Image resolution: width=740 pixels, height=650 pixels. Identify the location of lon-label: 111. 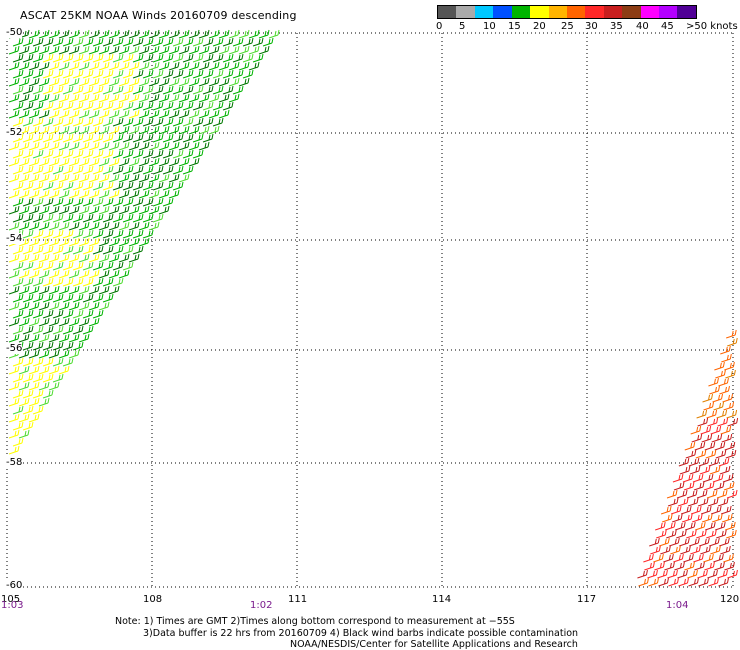
(298, 599).